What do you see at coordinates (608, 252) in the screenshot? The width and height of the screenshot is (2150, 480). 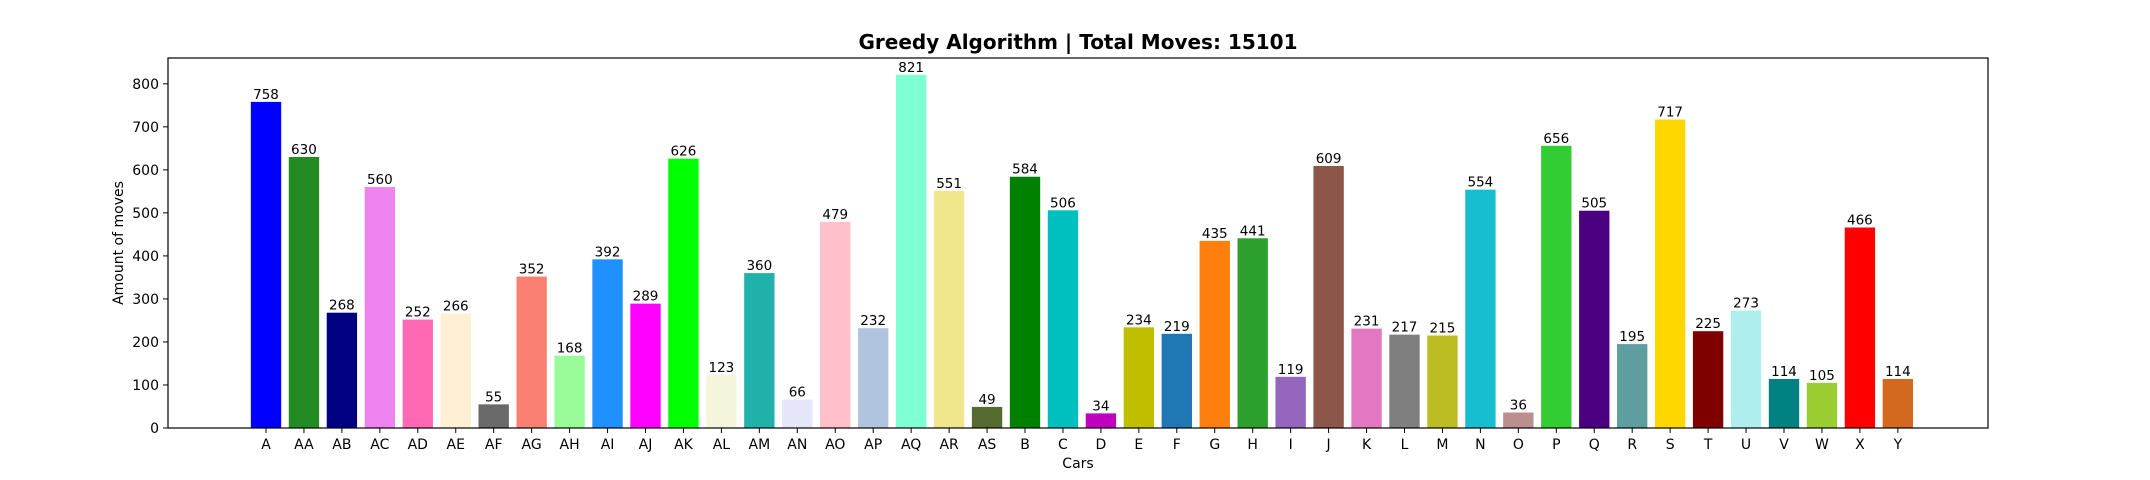 I see `data-label-ai: 392` at bounding box center [608, 252].